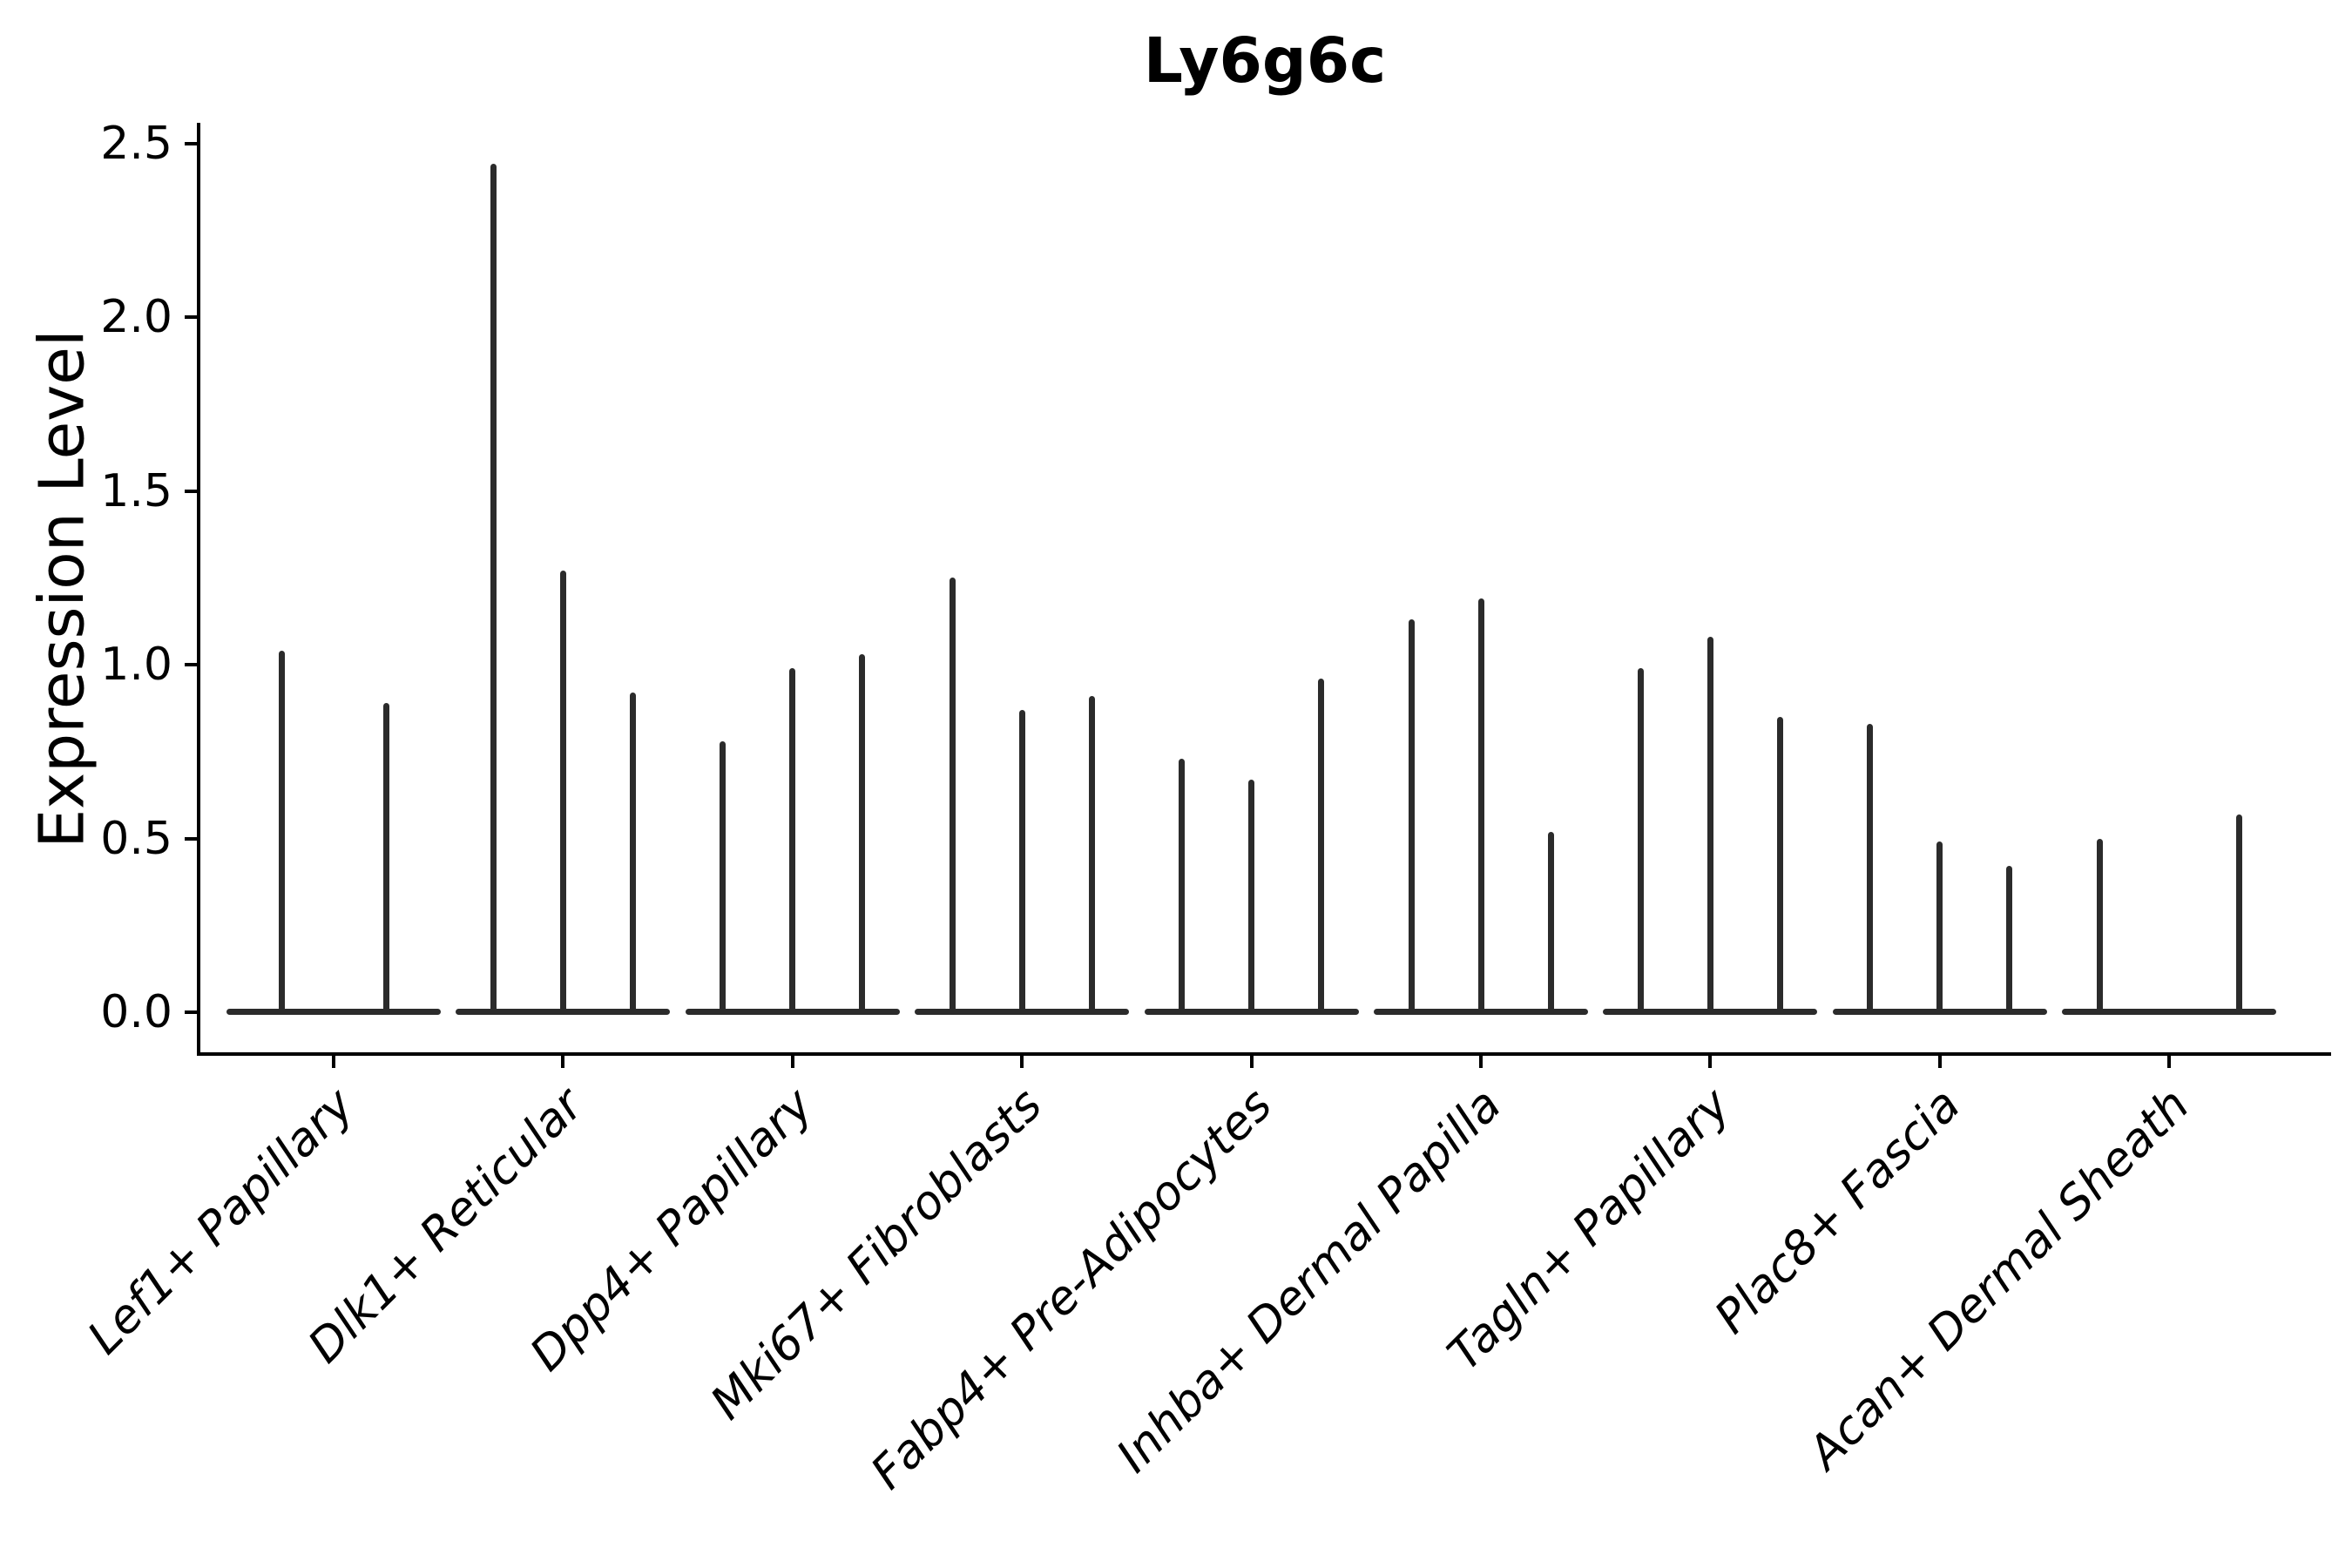 This screenshot has height=1568, width=2352. Describe the element at coordinates (136, 665) in the screenshot. I see `y-tick-label: 1.0` at that location.